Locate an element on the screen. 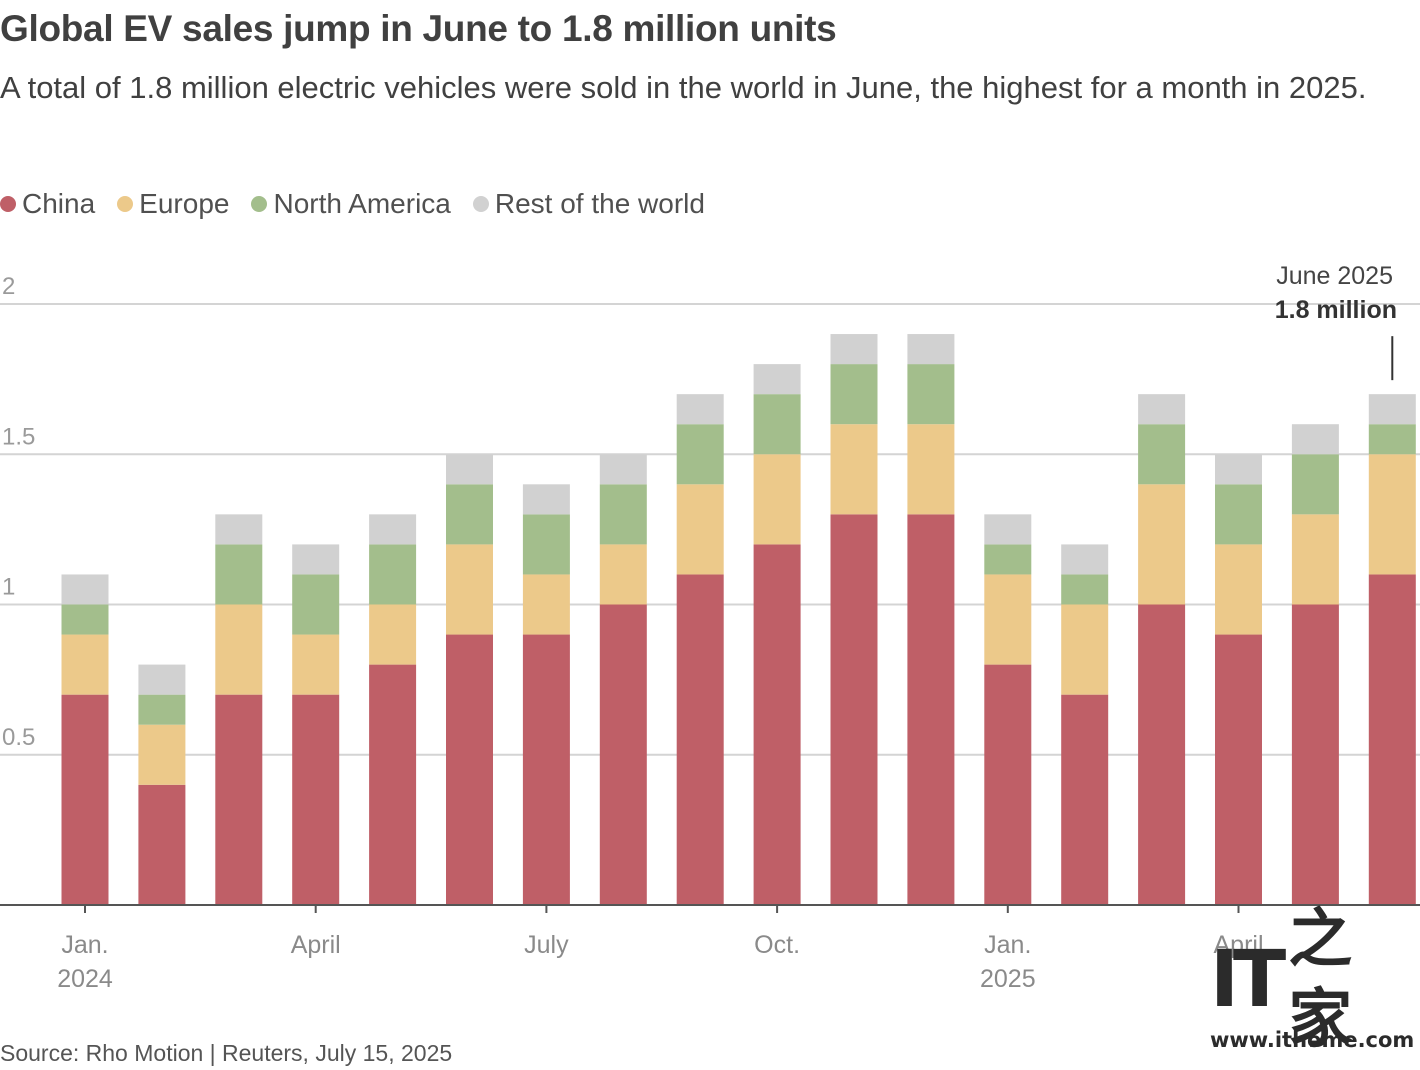 This screenshot has height=1070, width=1420. x-tick-label: Oct. is located at coordinates (777, 945).